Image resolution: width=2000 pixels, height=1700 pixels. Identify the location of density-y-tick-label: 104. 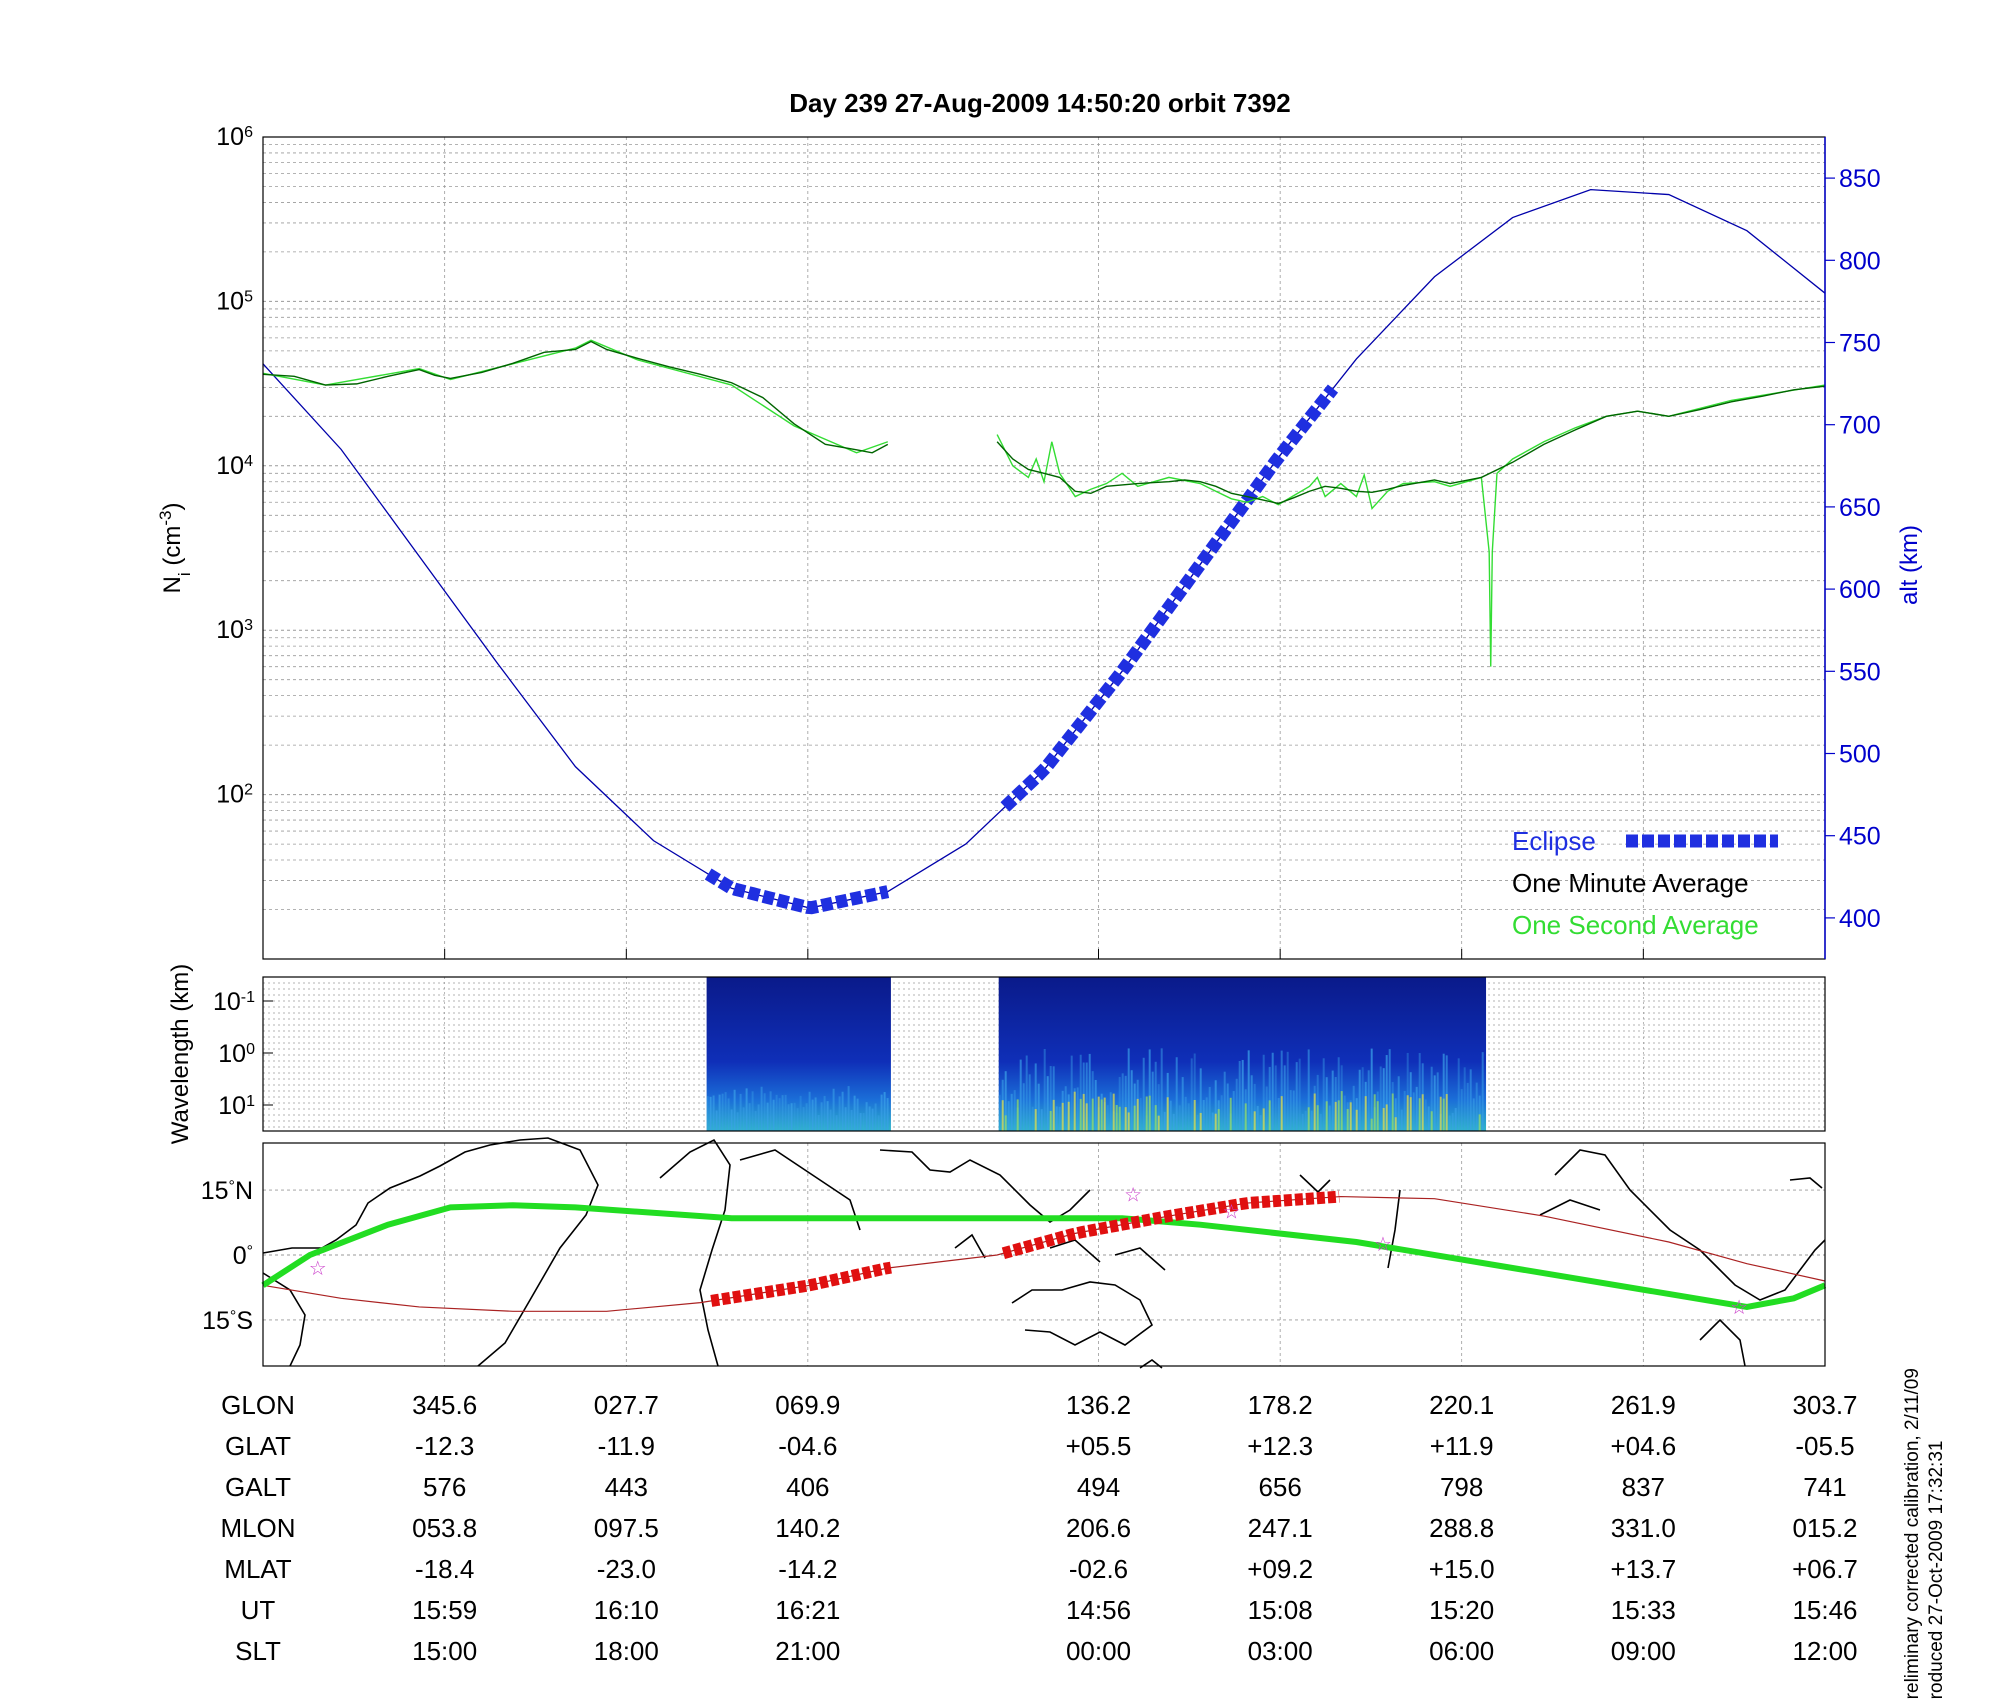
(234, 466).